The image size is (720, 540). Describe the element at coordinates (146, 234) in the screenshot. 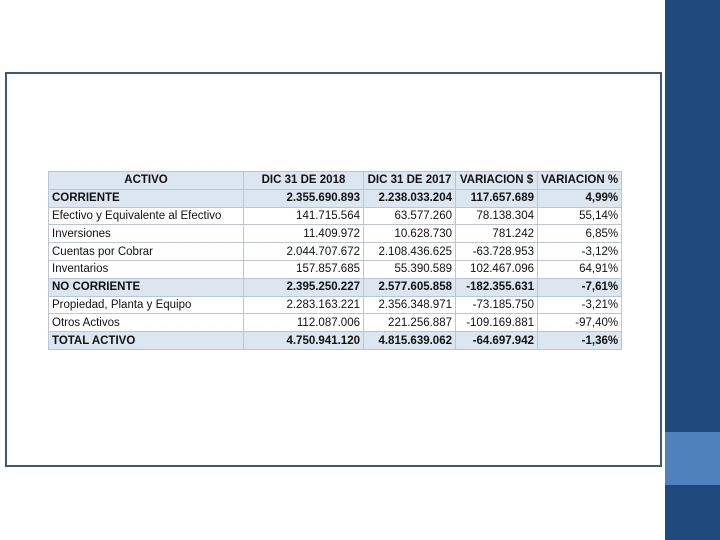

I see `row-label: Inversiones` at that location.